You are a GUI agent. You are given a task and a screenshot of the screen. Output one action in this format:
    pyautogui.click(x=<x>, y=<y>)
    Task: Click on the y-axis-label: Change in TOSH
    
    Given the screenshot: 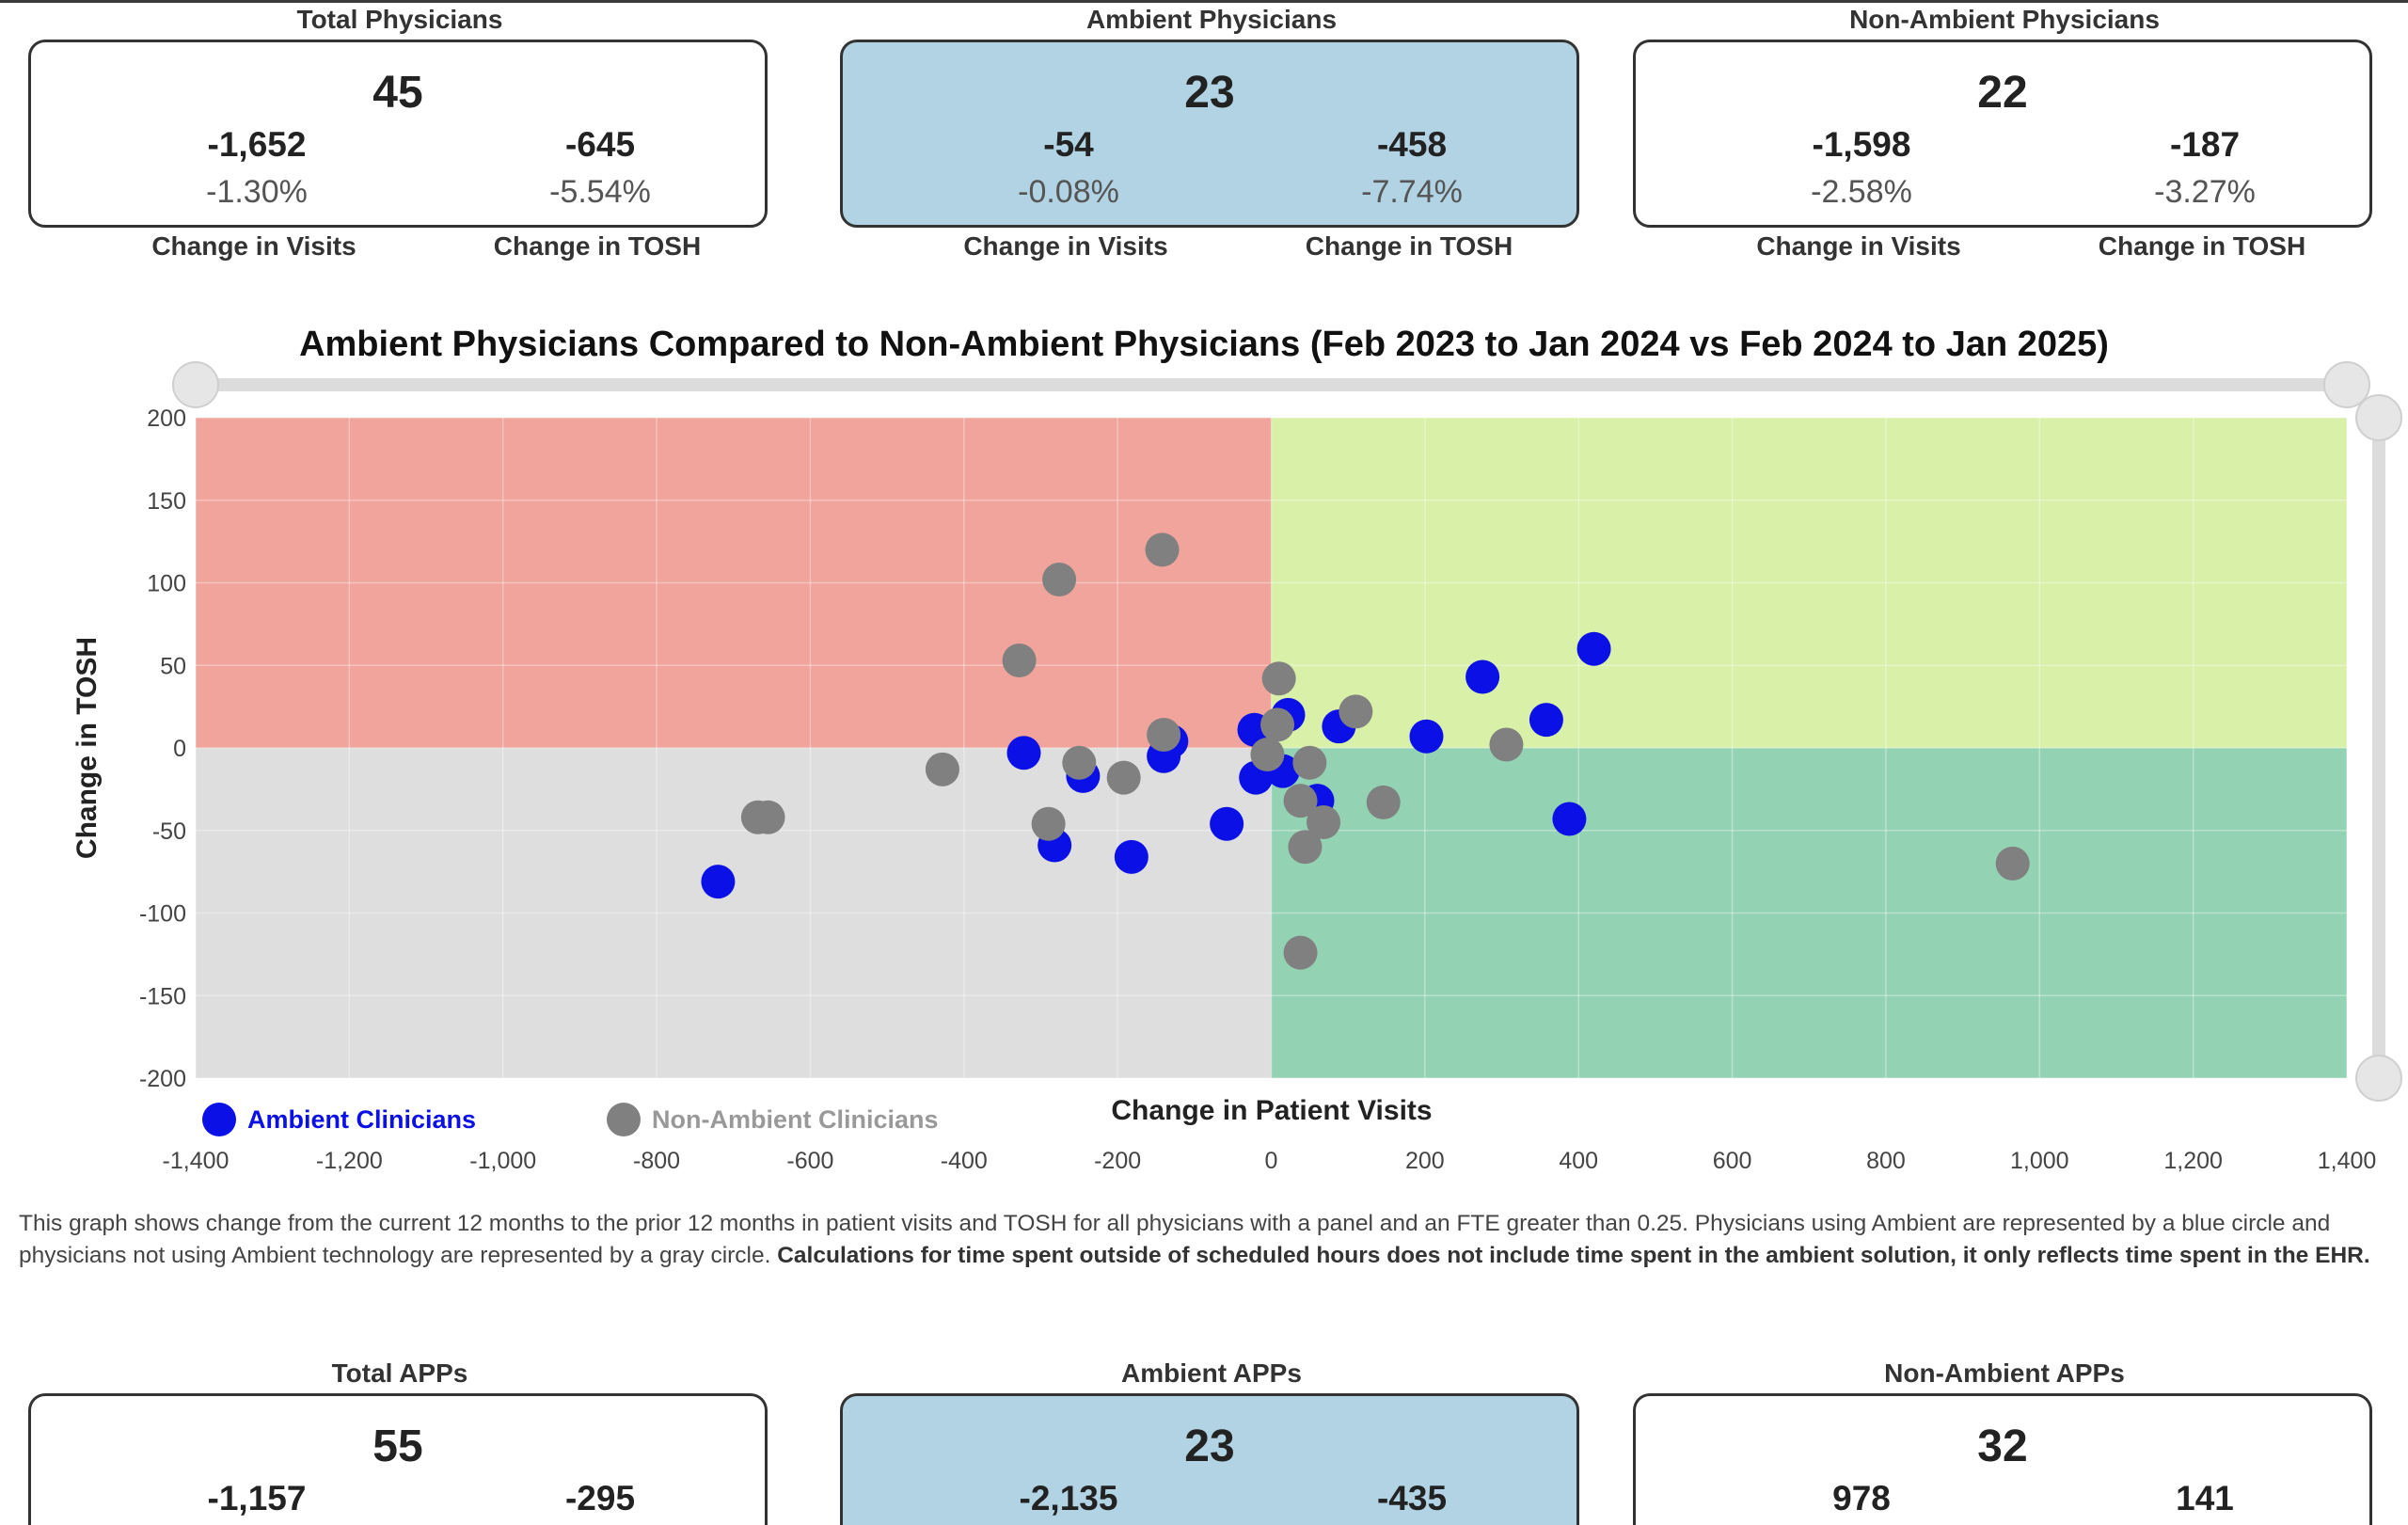 What is the action you would take?
    pyautogui.click(x=87, y=748)
    